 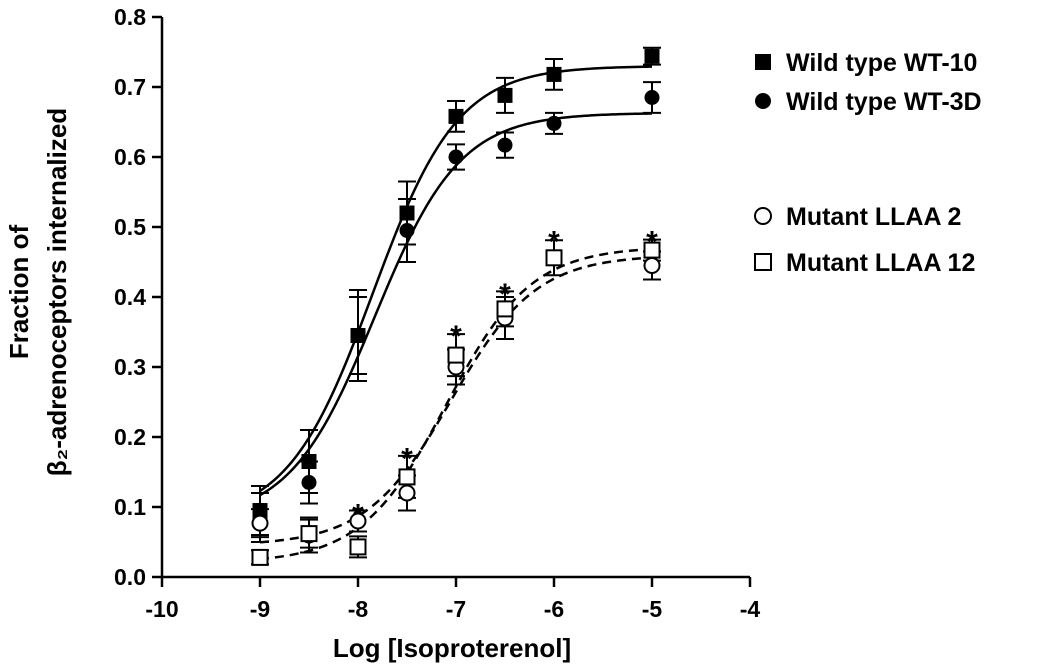 What do you see at coordinates (554, 609) in the screenshot?
I see `x-tick-label: -6` at bounding box center [554, 609].